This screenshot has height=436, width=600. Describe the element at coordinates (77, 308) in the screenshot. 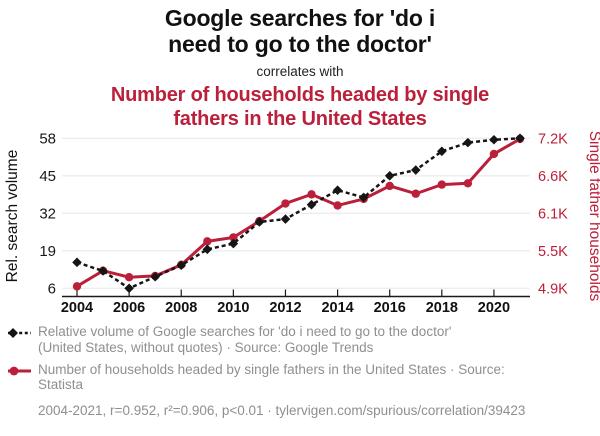

I see `x-tick-label: 2004` at that location.